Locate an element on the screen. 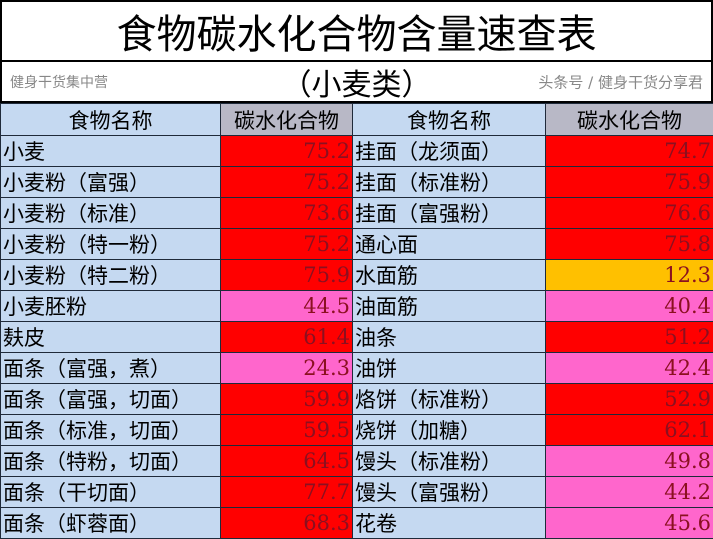  watermark-wechat: 健身干货集中营 is located at coordinates (59, 82).